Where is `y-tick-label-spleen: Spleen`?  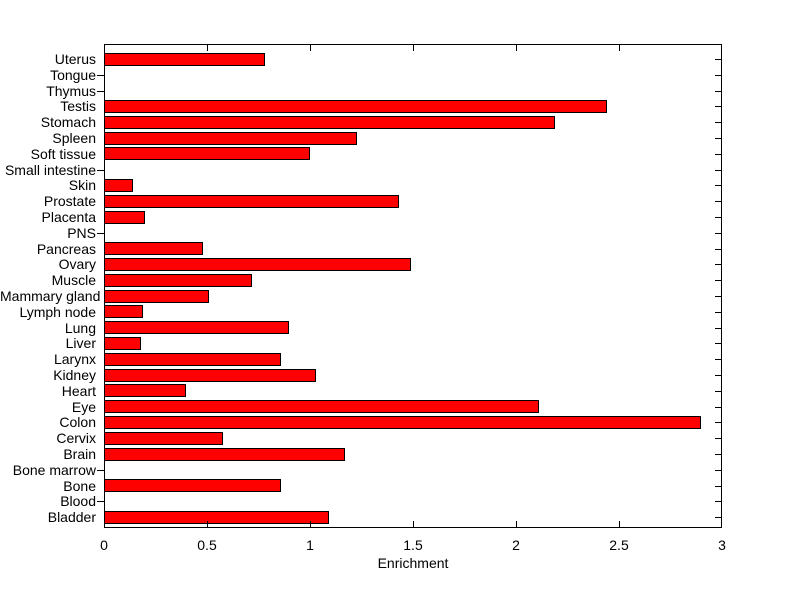
y-tick-label-spleen: Spleen is located at coordinates (74, 138).